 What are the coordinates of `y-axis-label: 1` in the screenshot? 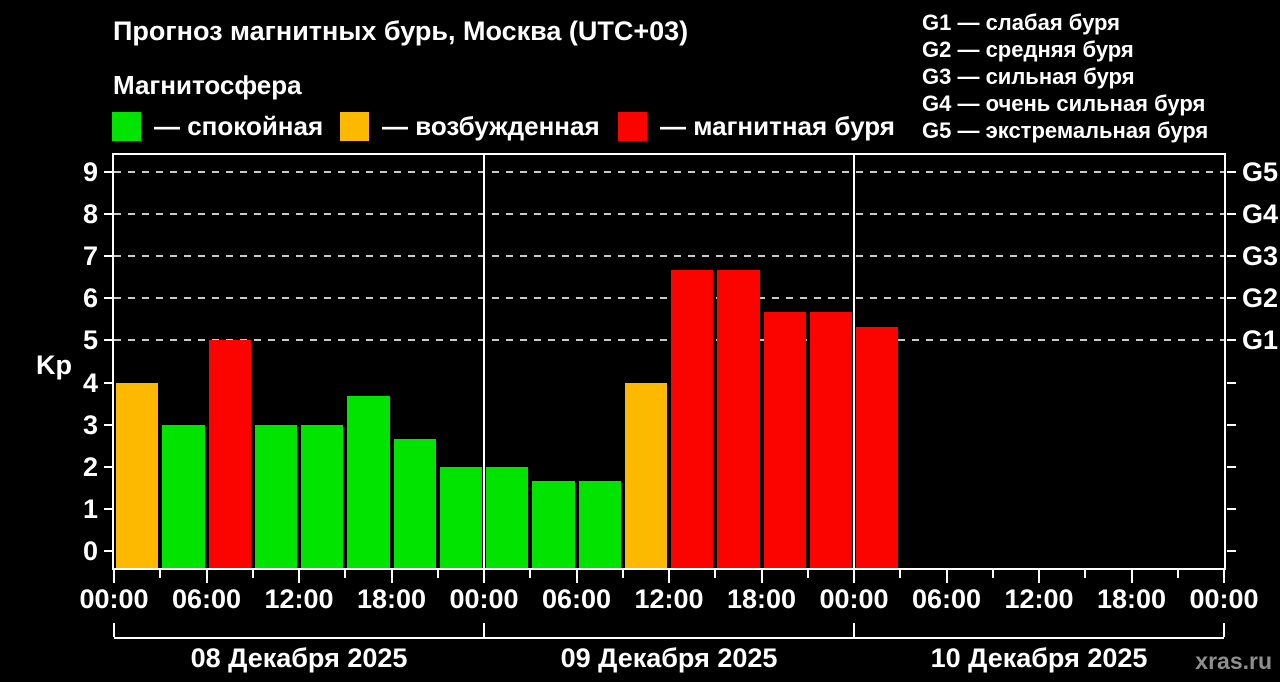 It's located at (90, 509).